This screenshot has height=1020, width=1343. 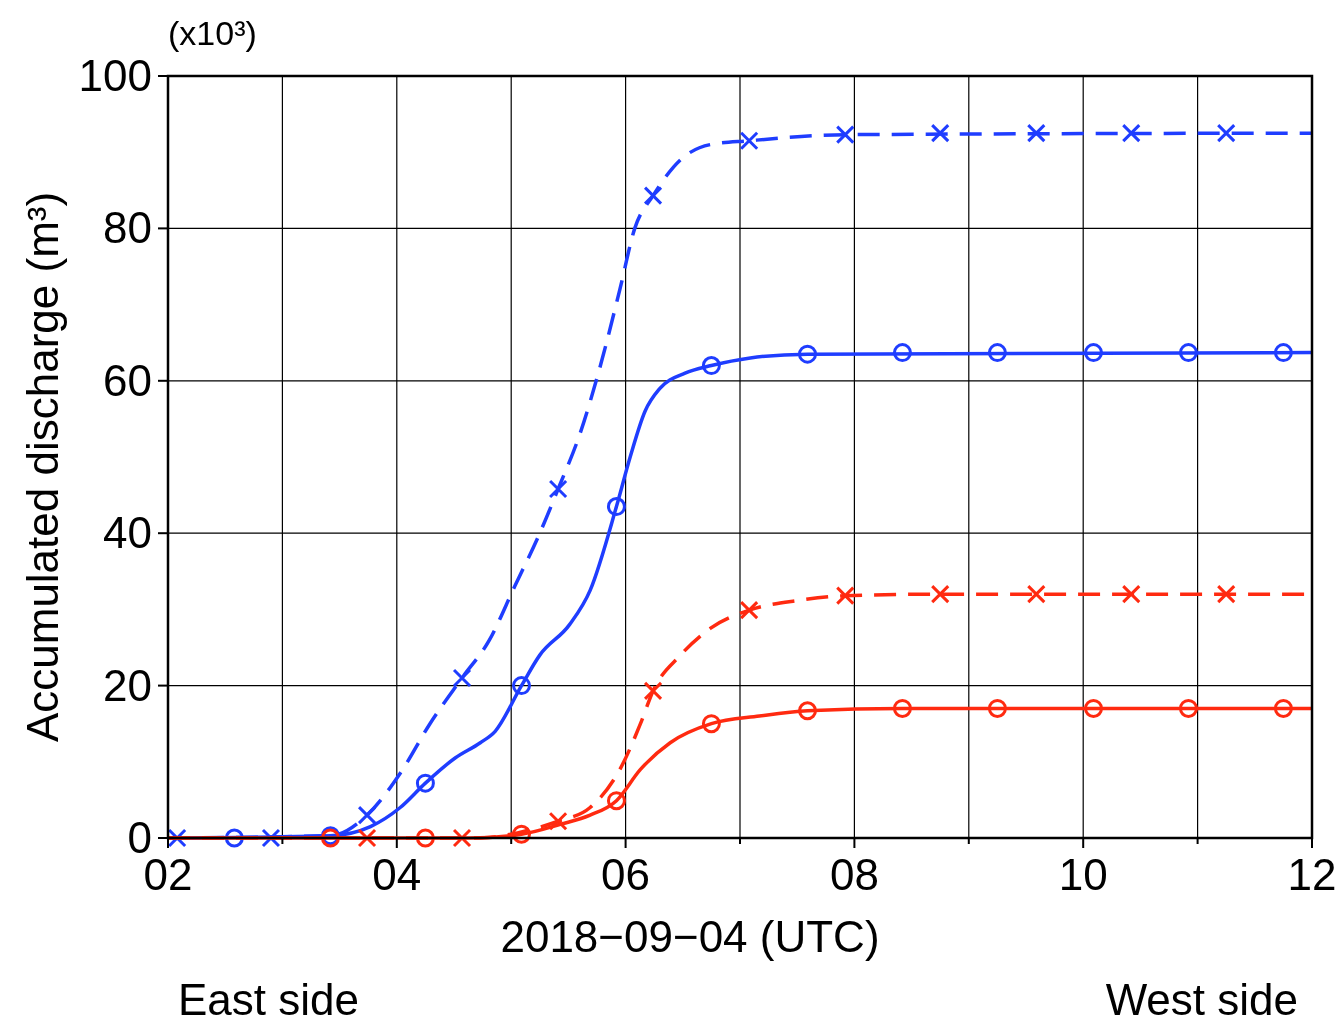 I want to click on text: East side, so click(x=268, y=997).